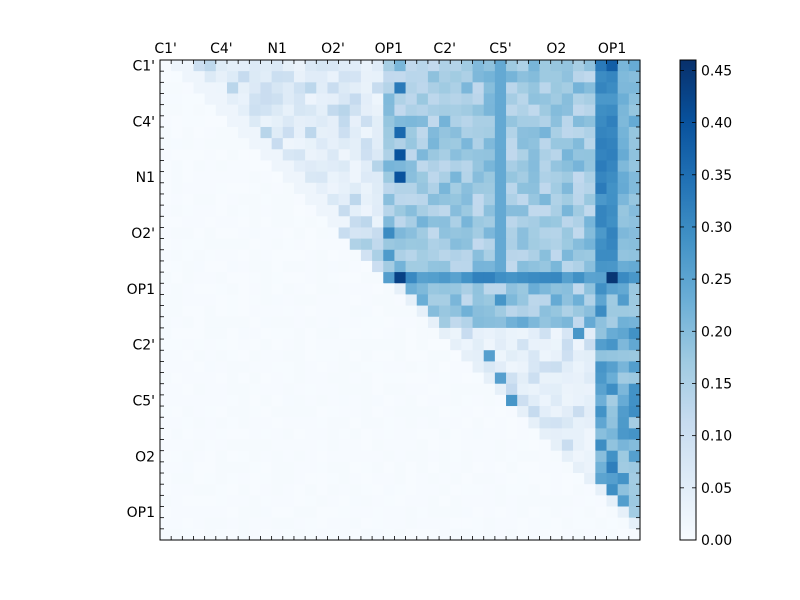  I want to click on colorbar-tick-label: 0.40, so click(716, 124).